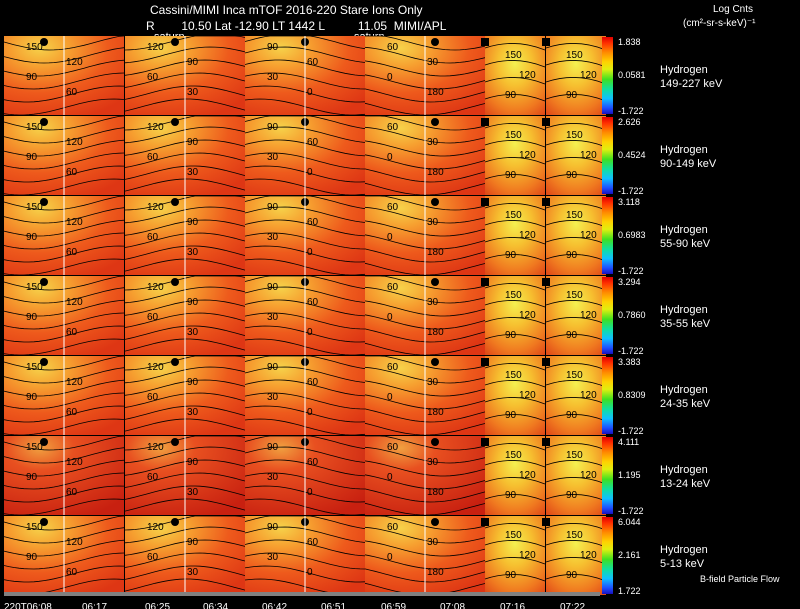 The height and width of the screenshot is (609, 800). Describe the element at coordinates (632, 235) in the screenshot. I see `colorbar-mid: 0.6983` at that location.